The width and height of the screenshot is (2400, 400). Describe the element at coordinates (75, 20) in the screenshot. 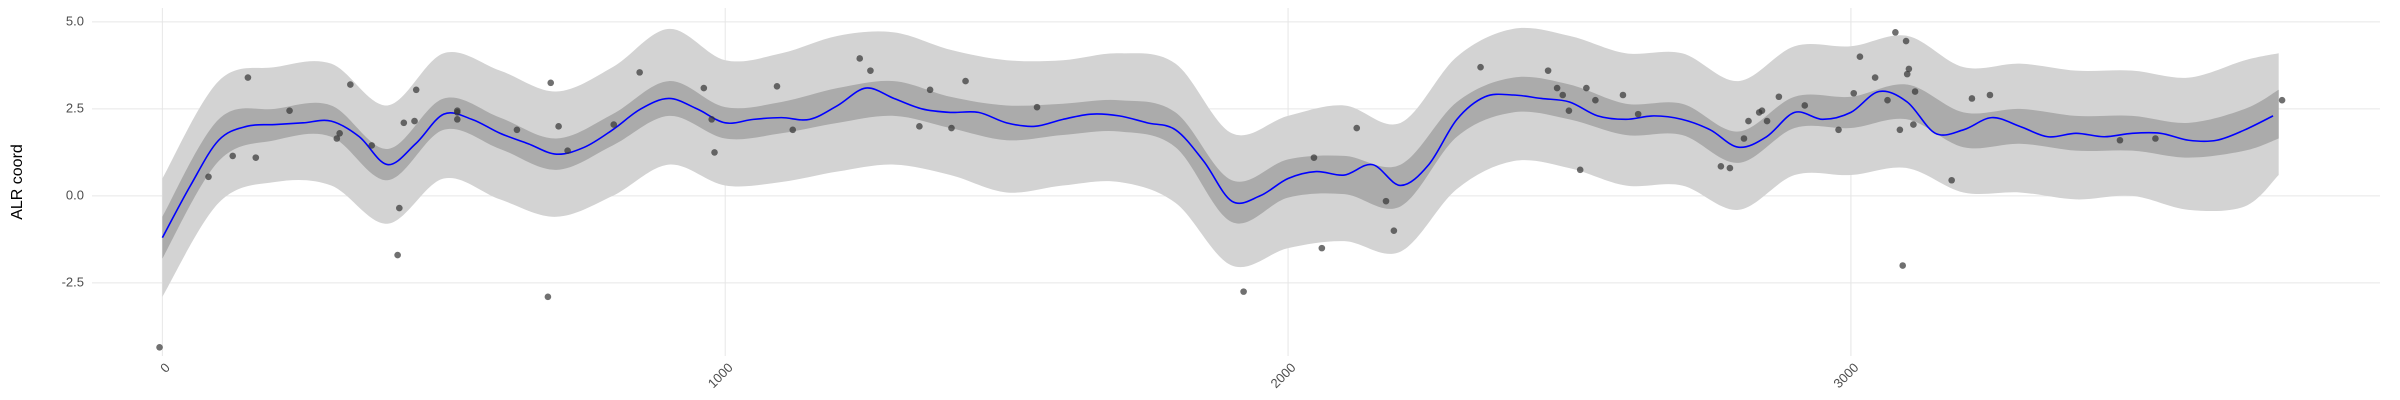

I see `y-tick-label: 5.0` at that location.